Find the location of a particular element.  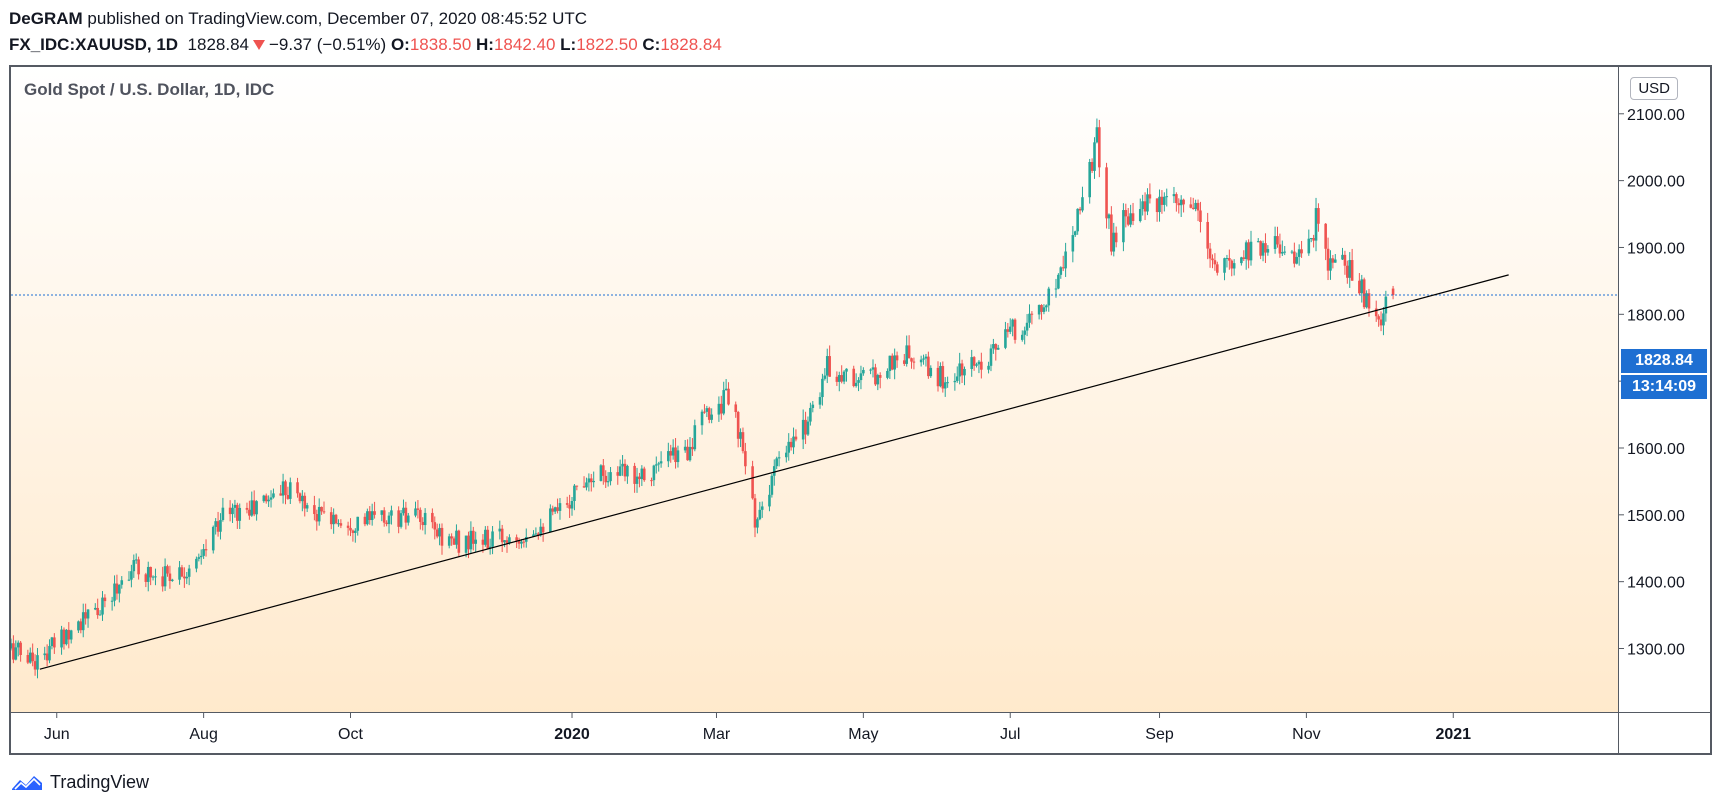

low-value: 1822.50 is located at coordinates (607, 44).